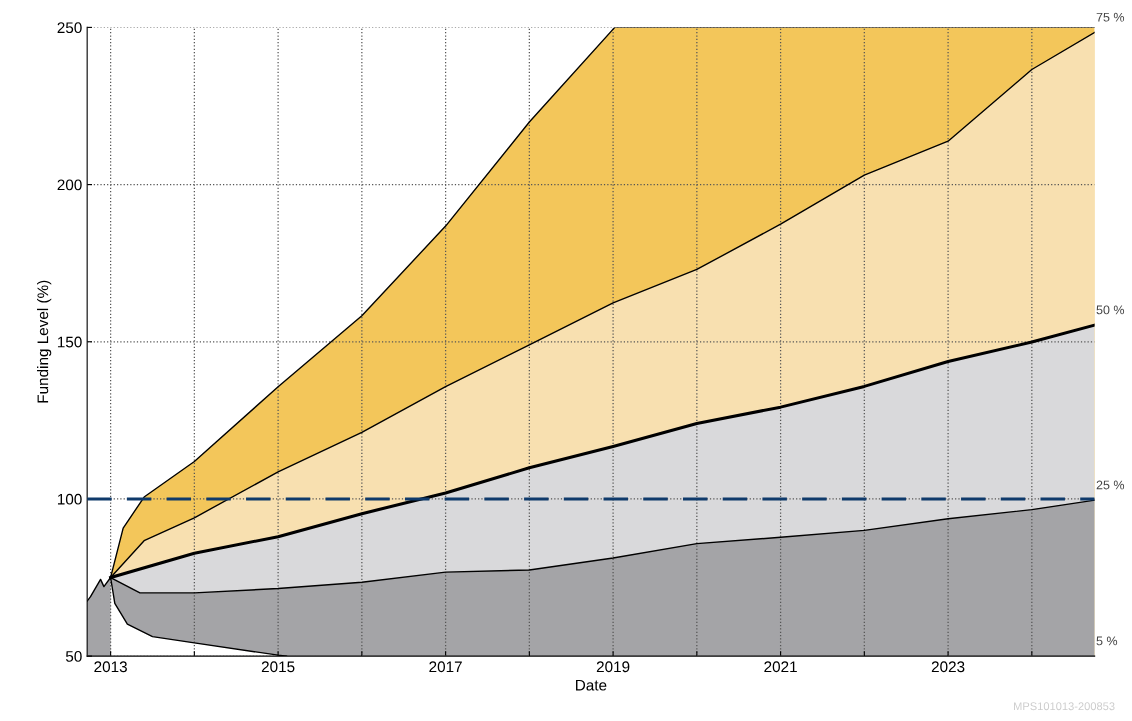 This screenshot has height=721, width=1132. What do you see at coordinates (69, 499) in the screenshot?
I see `y-tick-label: 100` at bounding box center [69, 499].